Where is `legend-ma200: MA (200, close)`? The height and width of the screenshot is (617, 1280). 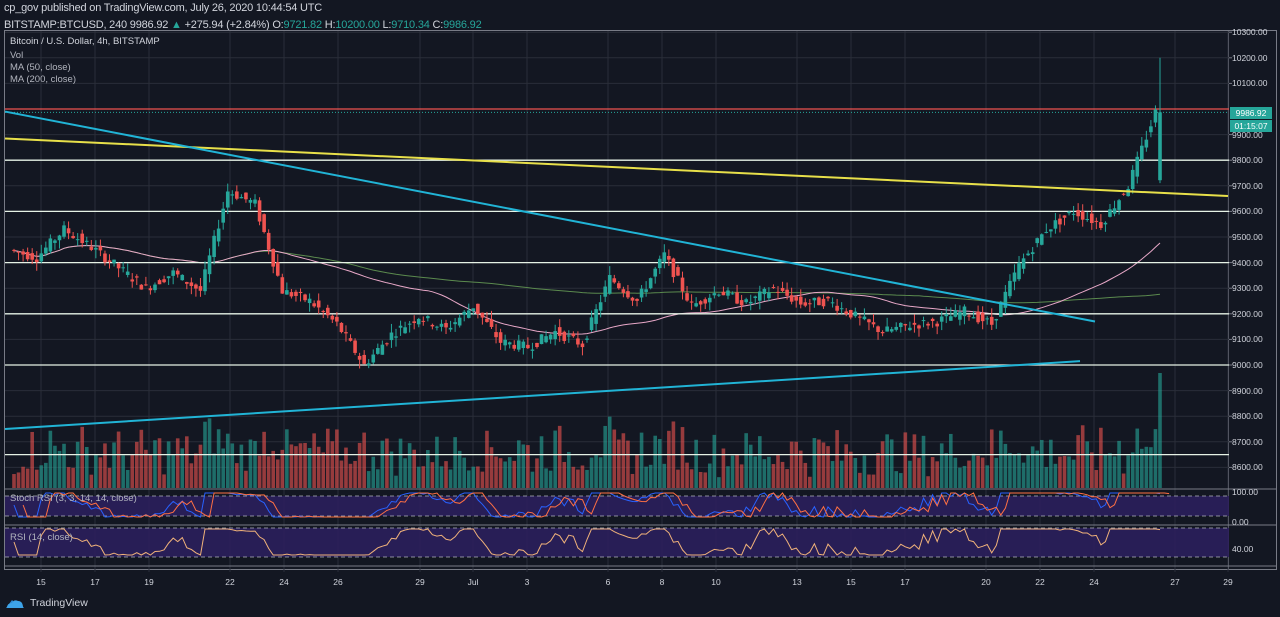
legend-ma200: MA (200, close) is located at coordinates (43, 79).